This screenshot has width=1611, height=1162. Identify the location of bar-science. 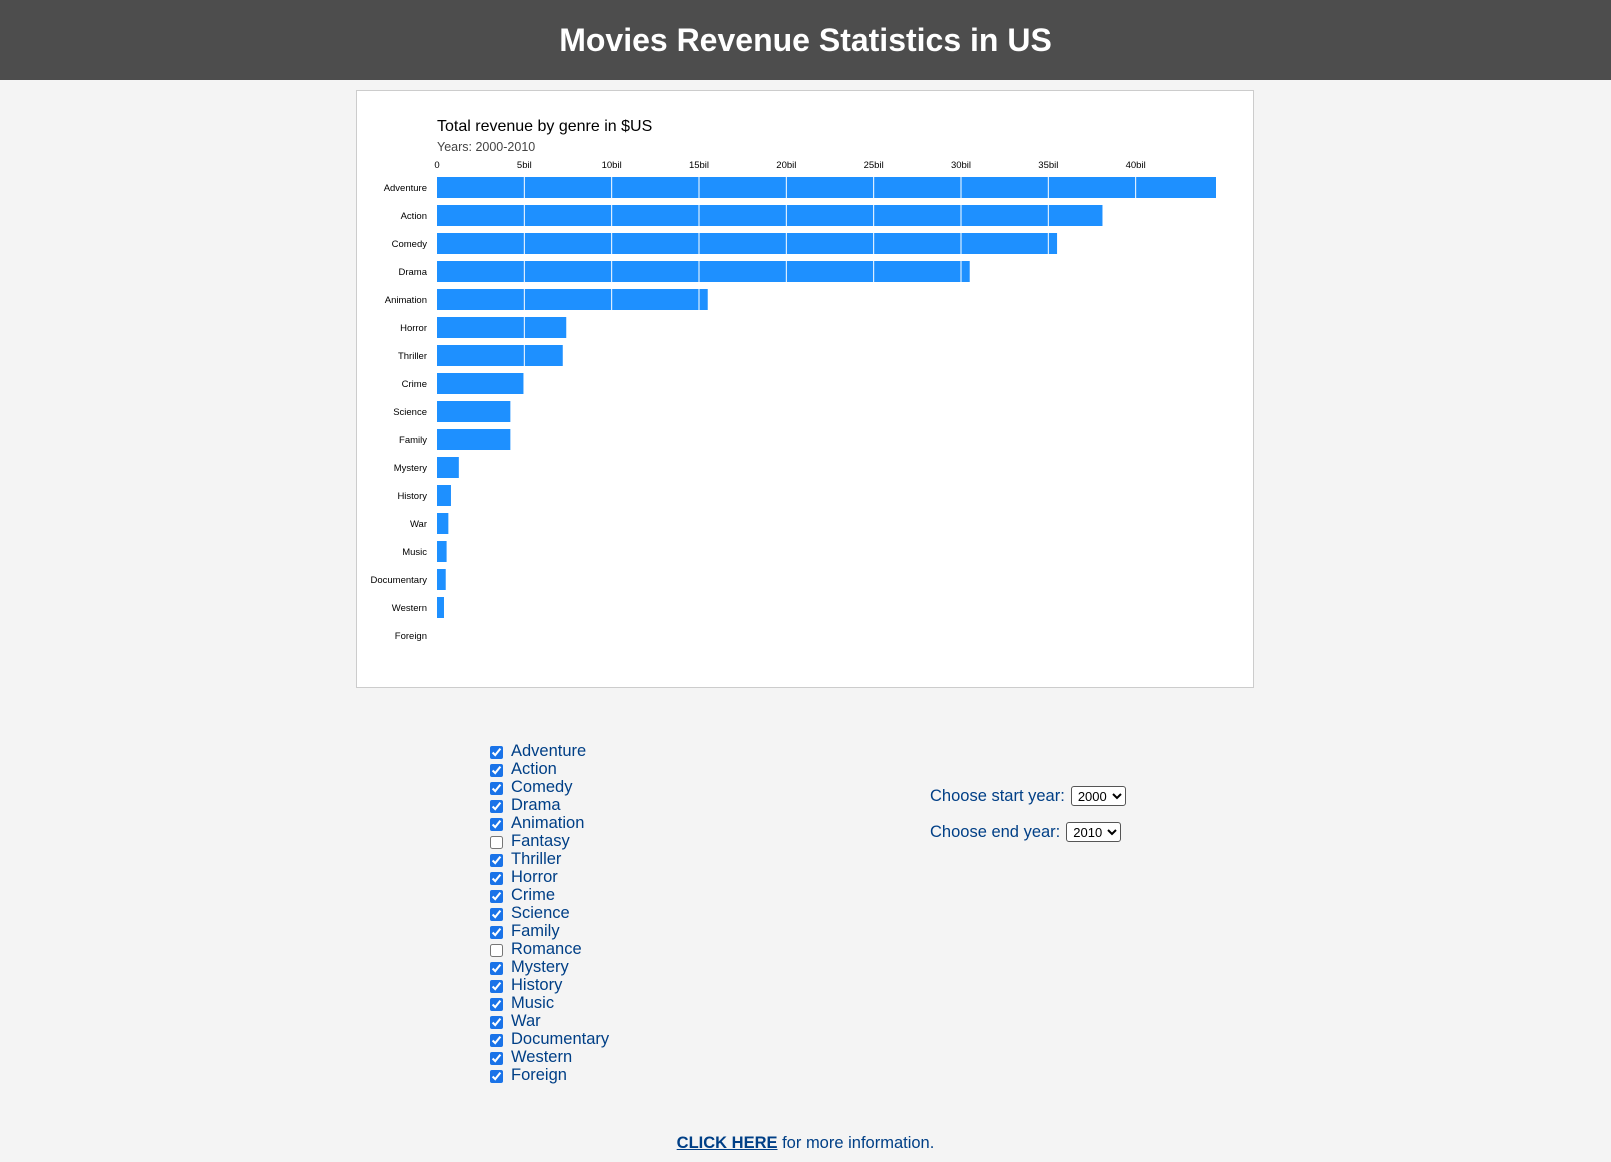
(474, 411).